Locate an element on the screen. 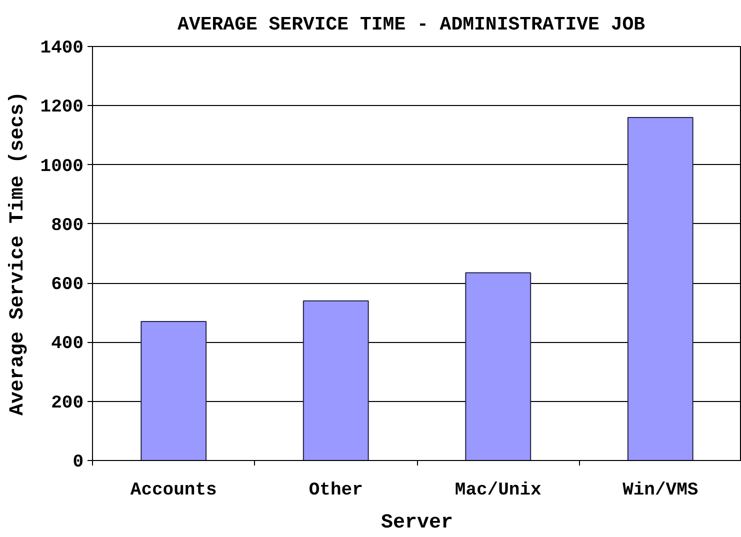 This screenshot has height=537, width=741. x-tick-label: Mac/Unix is located at coordinates (498, 490).